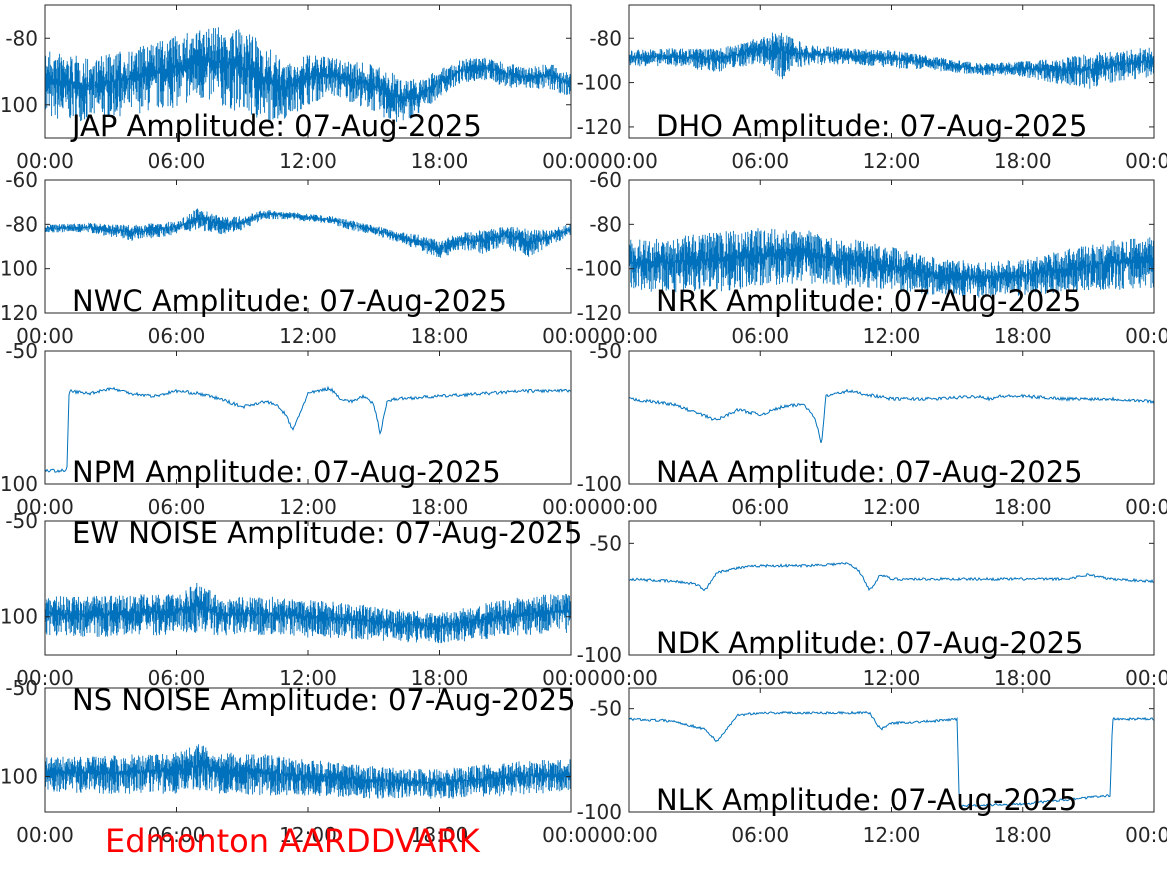 This screenshot has height=875, width=1167. What do you see at coordinates (871, 126) in the screenshot?
I see `panel-title: DHO Amplitude: 07-Aug-2025` at bounding box center [871, 126].